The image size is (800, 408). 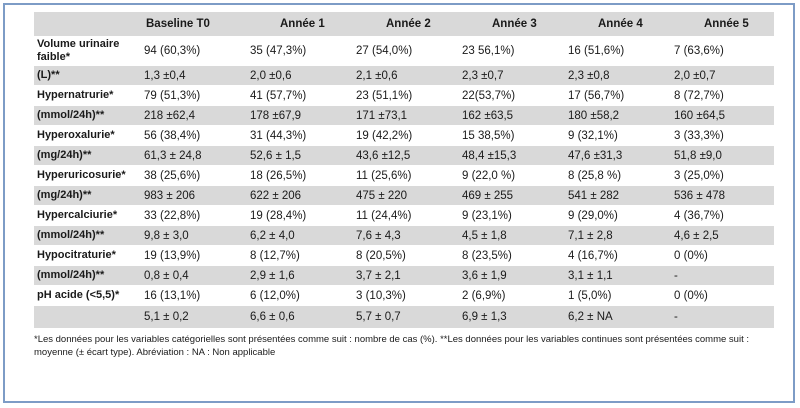 I want to click on table-cell: 11 (24,4%), so click(x=403, y=215).